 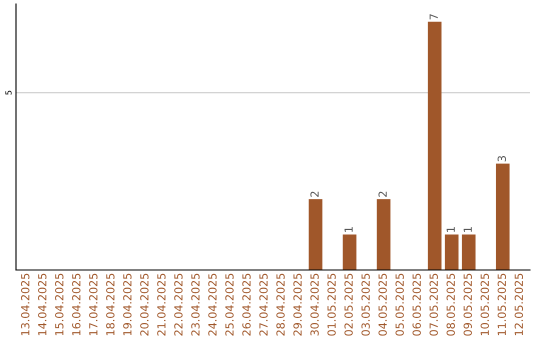 I want to click on x-tick-label: 11.05.2025, so click(x=502, y=305).